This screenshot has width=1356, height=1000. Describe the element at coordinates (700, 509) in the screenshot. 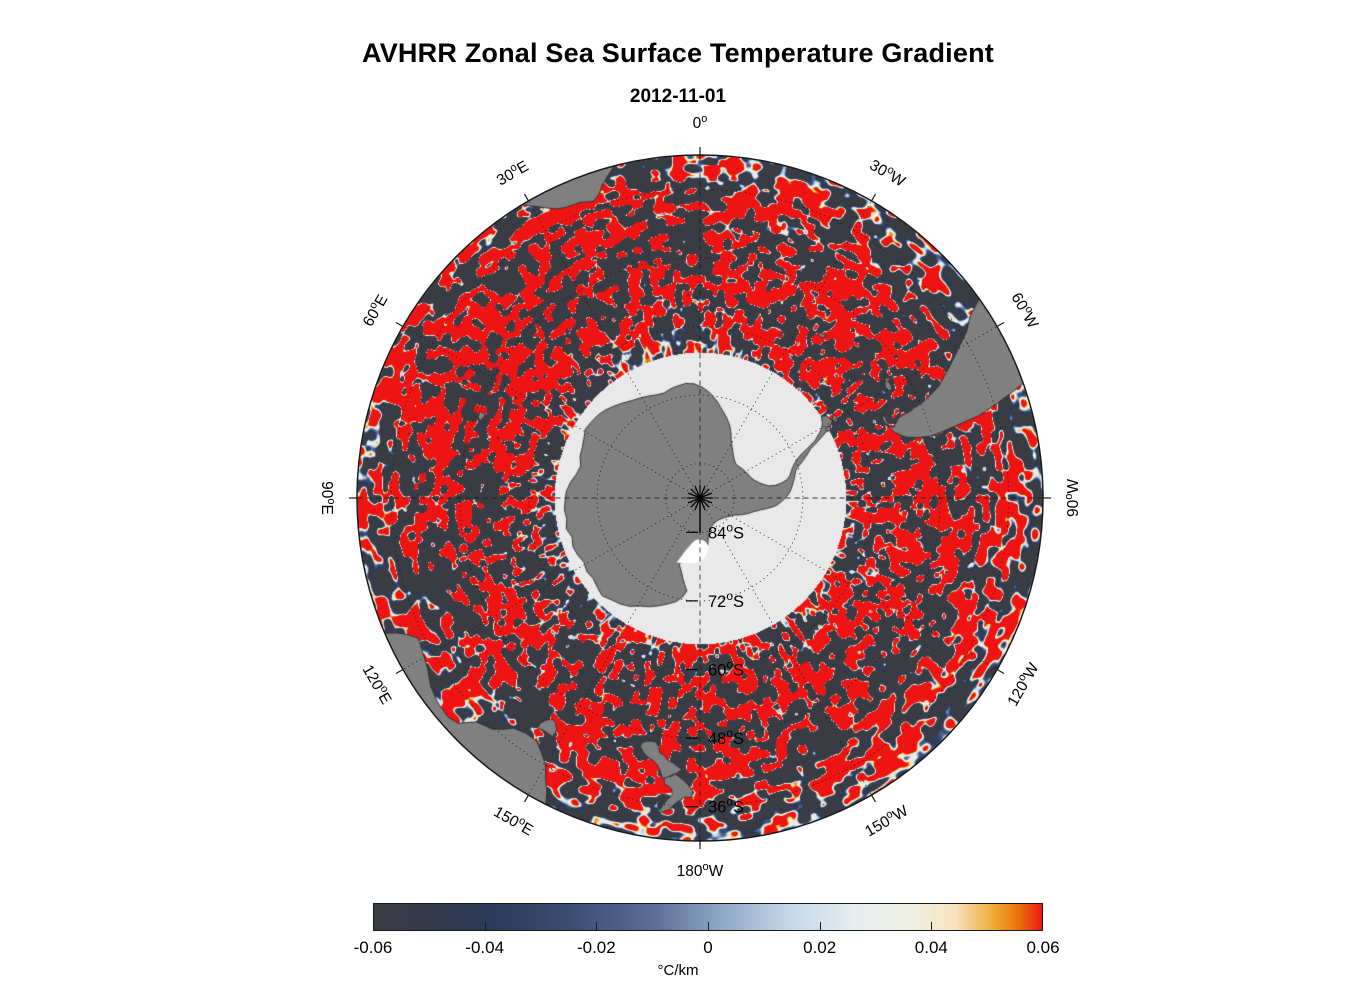

I see `pole-marker` at that location.